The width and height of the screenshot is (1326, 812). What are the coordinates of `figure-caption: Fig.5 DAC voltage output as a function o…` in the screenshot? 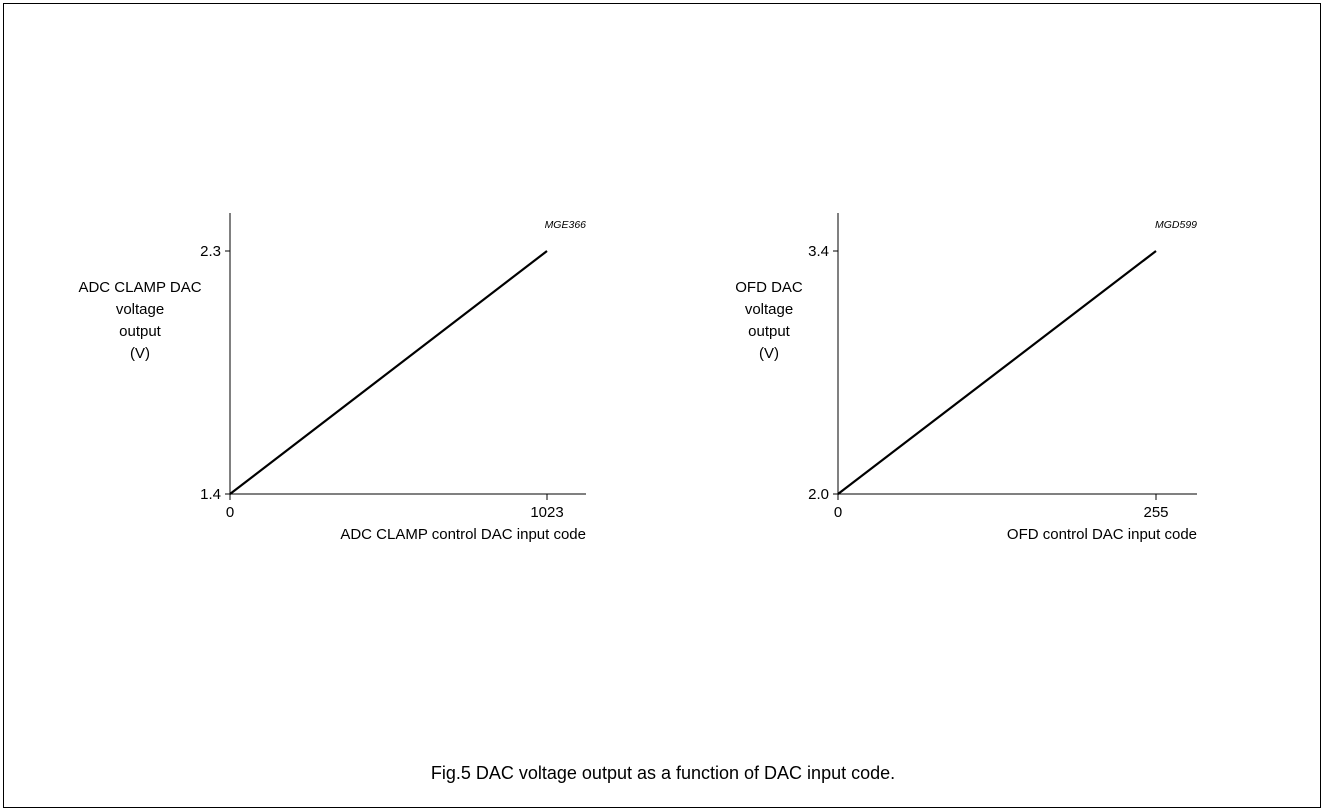 It's located at (663, 773).